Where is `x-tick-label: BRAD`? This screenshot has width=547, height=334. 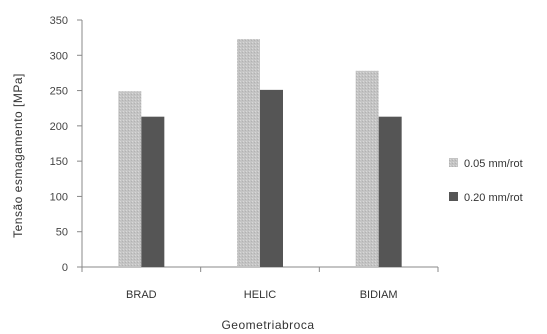
x-tick-label: BRAD is located at coordinates (141, 295).